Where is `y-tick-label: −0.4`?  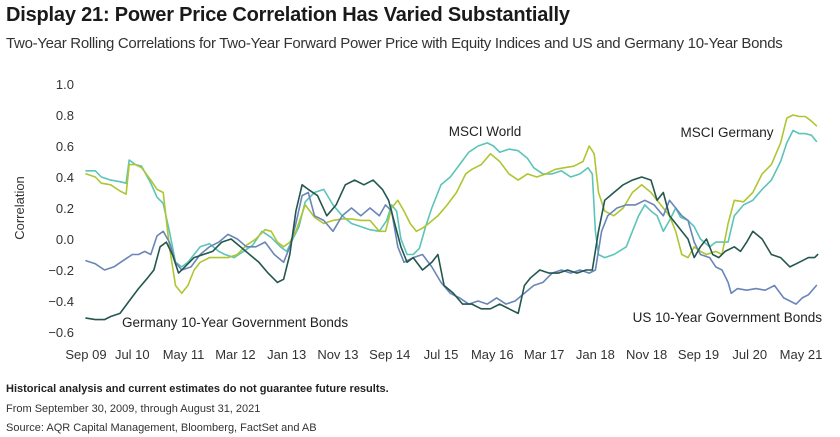 y-tick-label: −0.4 is located at coordinates (61, 301).